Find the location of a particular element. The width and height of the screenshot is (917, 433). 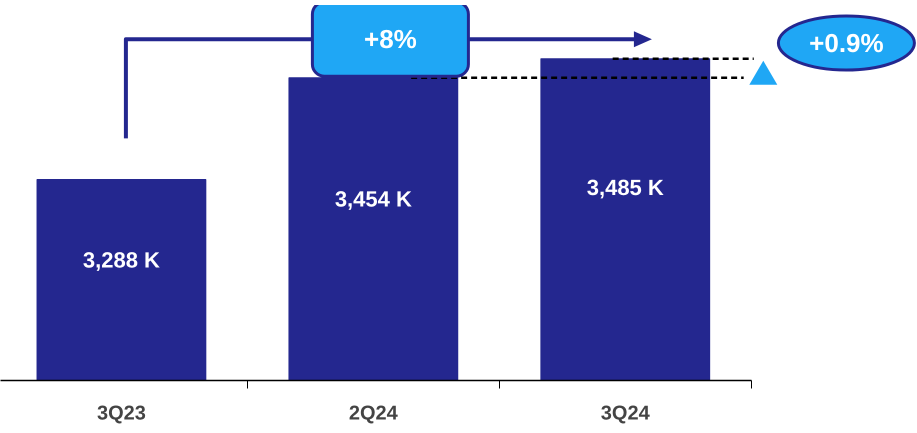

x-tick-label: 3Q24 is located at coordinates (625, 413).